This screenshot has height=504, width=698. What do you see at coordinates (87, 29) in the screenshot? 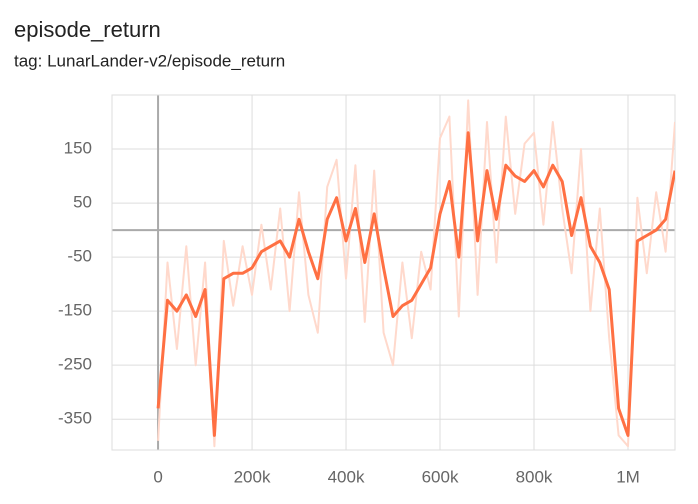
I see `chart-title: episode_return` at bounding box center [87, 29].